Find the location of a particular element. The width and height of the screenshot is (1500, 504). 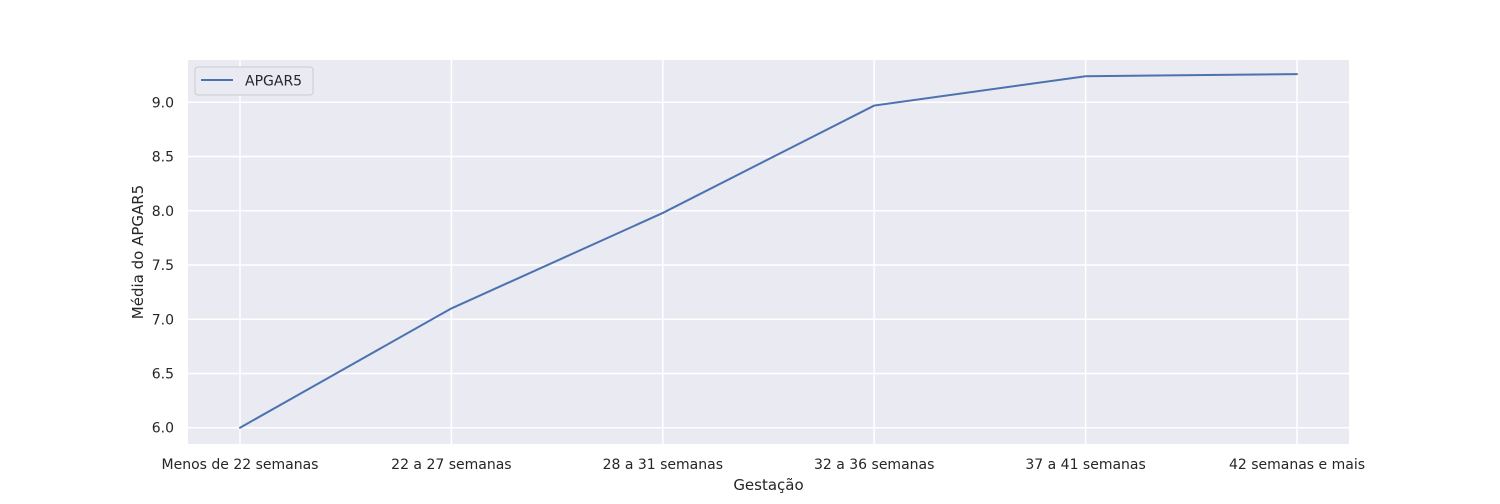

y-tick-label: 6.5 is located at coordinates (163, 374).